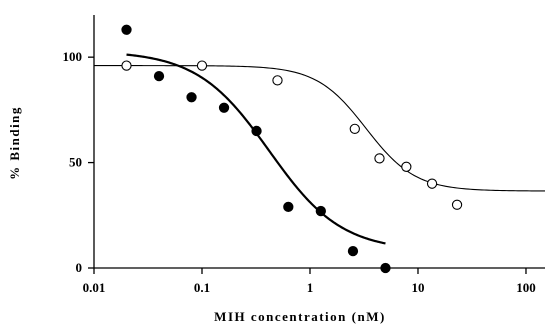 This screenshot has width=545, height=326. Describe the element at coordinates (94, 287) in the screenshot. I see `x-tick-label: 0.01` at that location.